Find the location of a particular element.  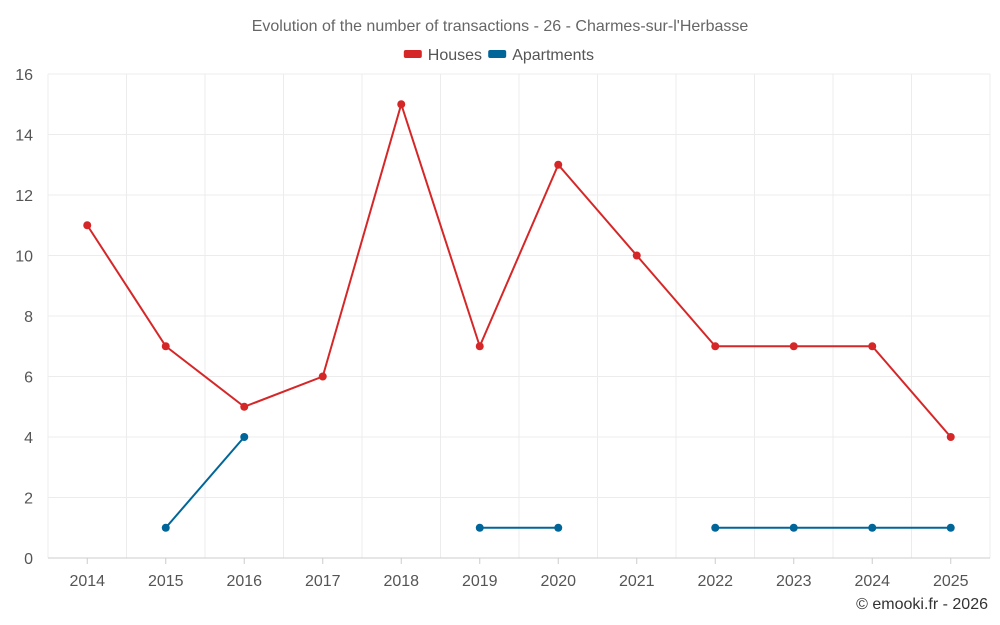

x-tick-label: 2019 is located at coordinates (480, 581).